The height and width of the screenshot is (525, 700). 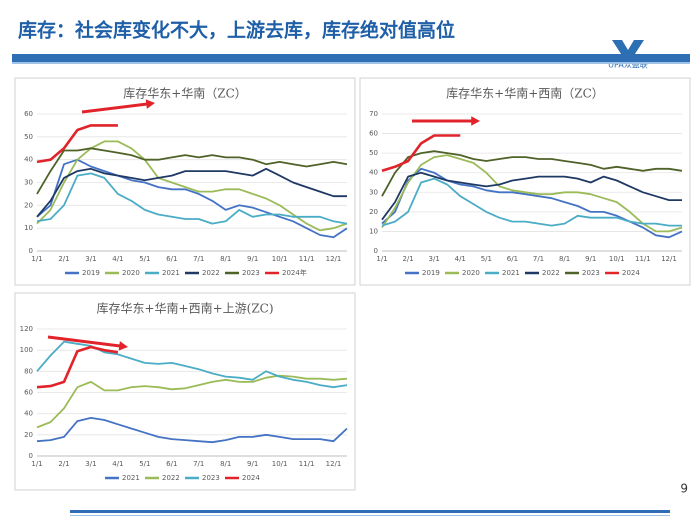 I want to click on chart-title: 库存华东+华南（ZC）, so click(x=185, y=93).